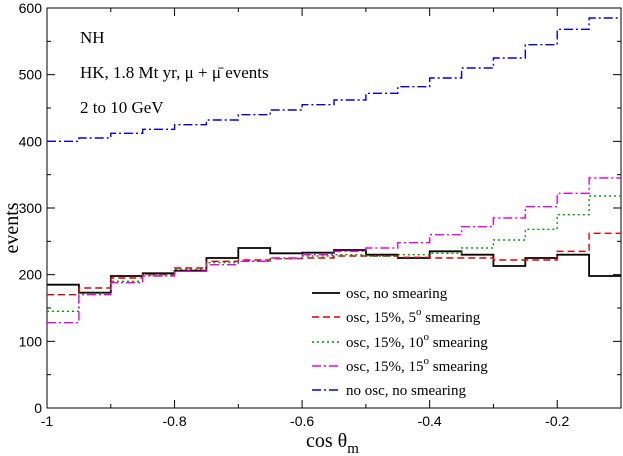 The width and height of the screenshot is (623, 456). Describe the element at coordinates (332, 443) in the screenshot. I see `x-axis-title: cos θm` at that location.